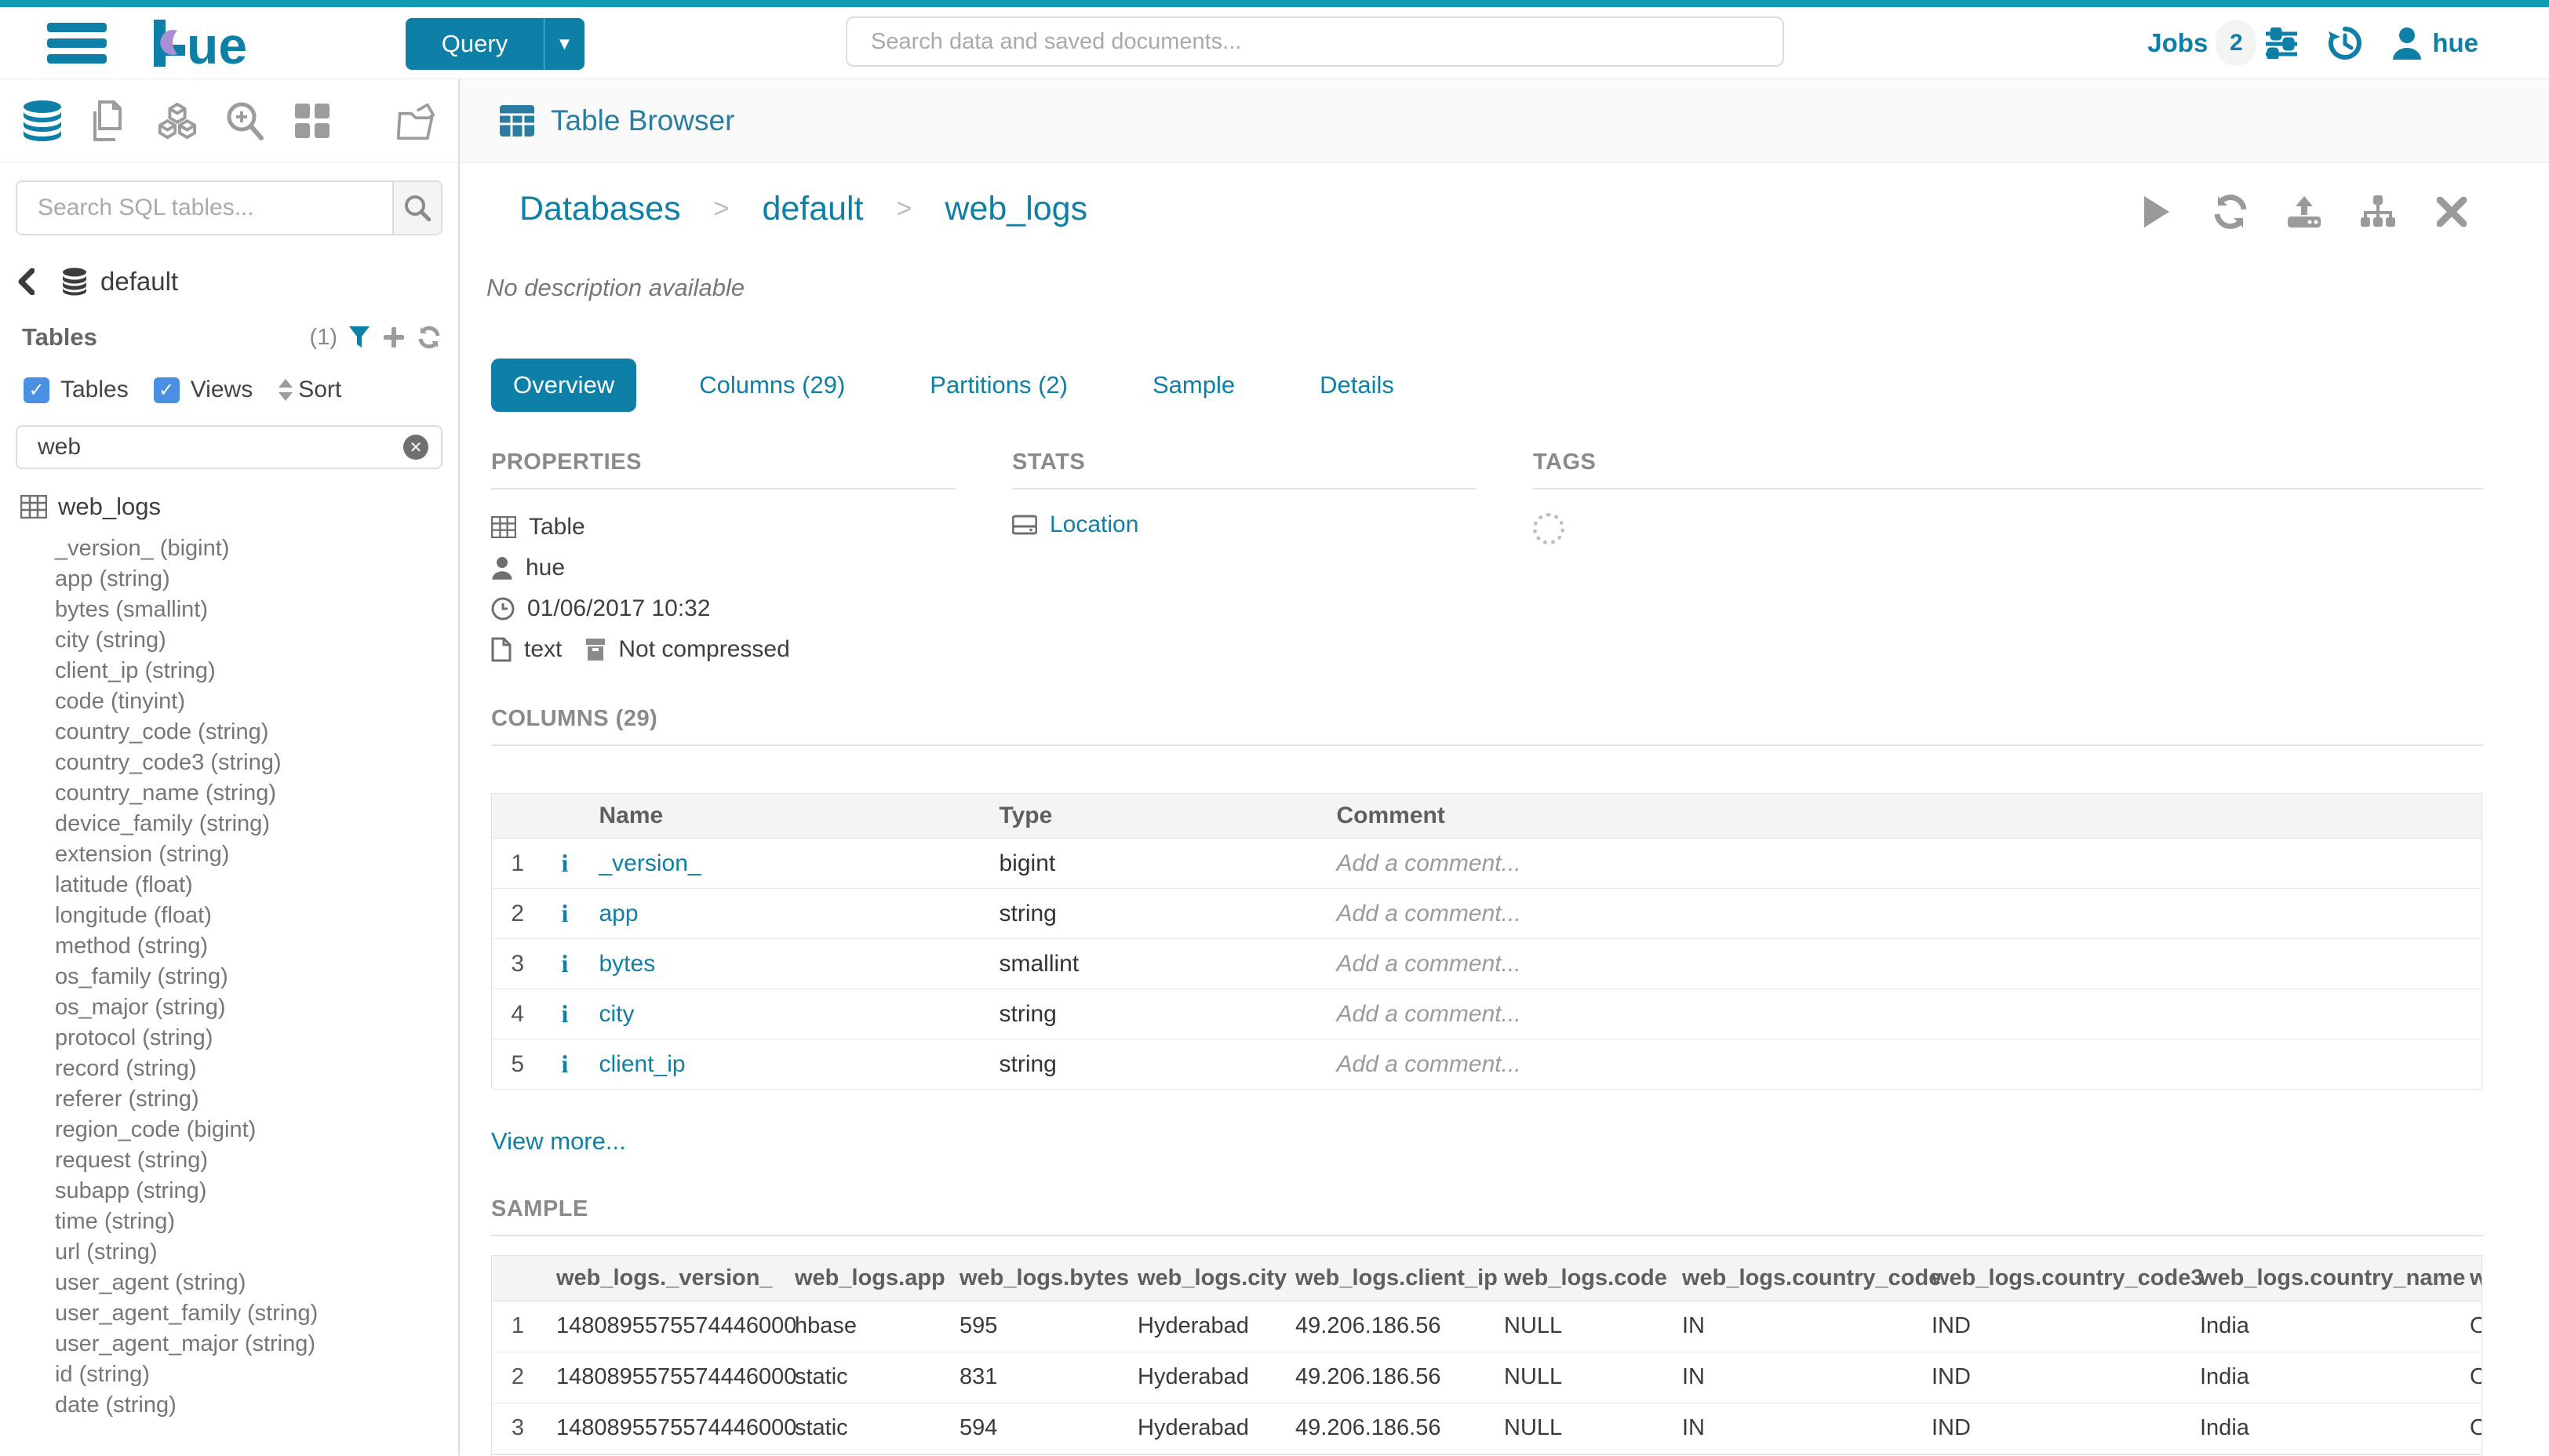  What do you see at coordinates (127, 1099) in the screenshot?
I see `column-list-item: referer (string)` at bounding box center [127, 1099].